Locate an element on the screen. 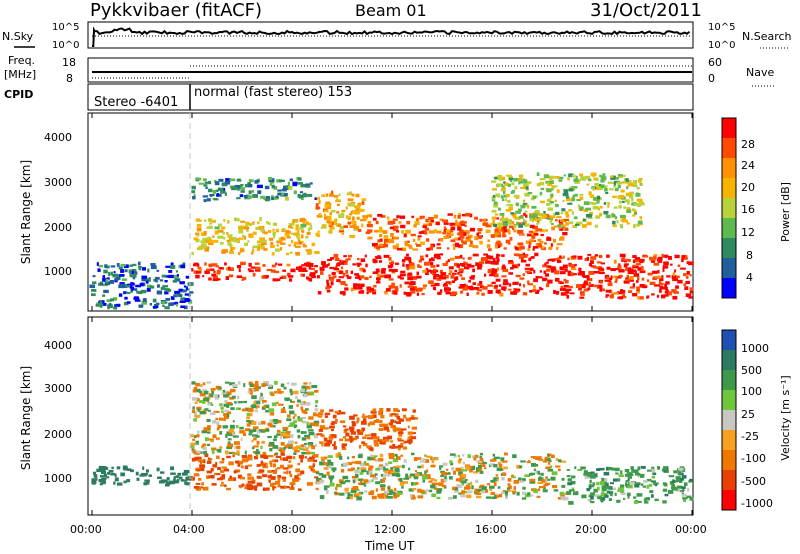 The height and width of the screenshot is (554, 800). power-cbar-tick-12: 12 is located at coordinates (748, 232).